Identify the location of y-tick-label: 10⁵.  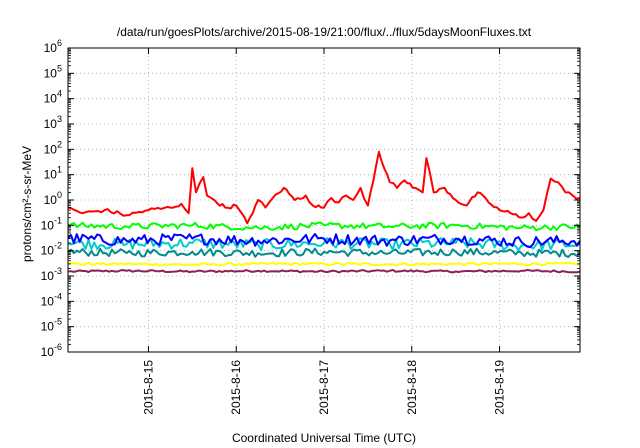
(53, 71).